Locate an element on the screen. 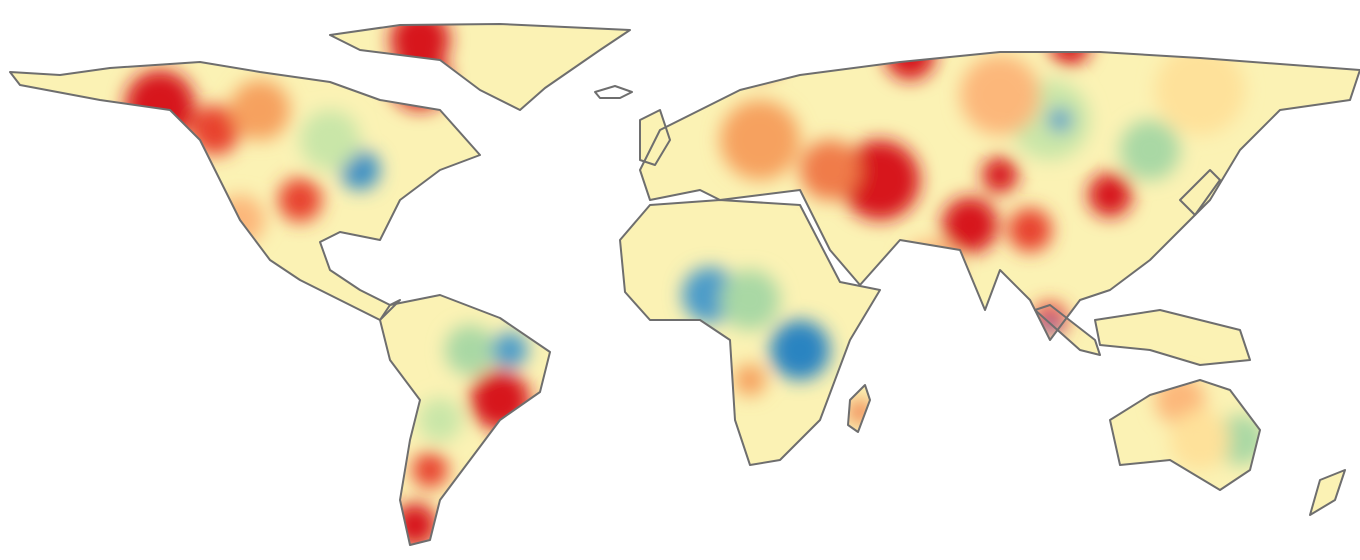 The image size is (1360, 560). british-isles is located at coordinates (655, 137).